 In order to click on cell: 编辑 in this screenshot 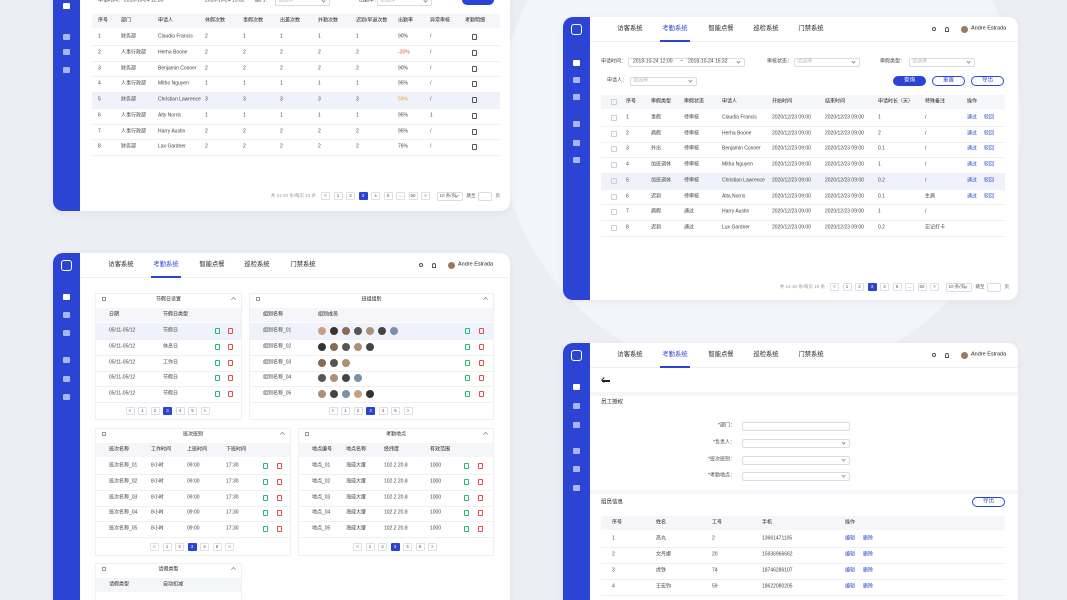, I will do `click(850, 586)`.